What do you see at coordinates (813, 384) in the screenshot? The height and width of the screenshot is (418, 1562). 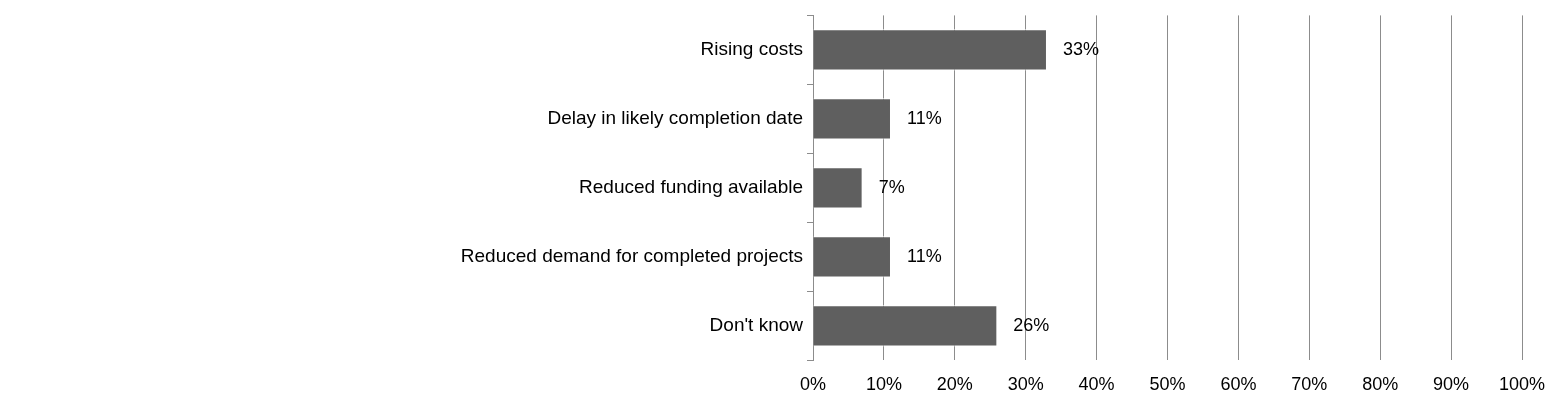 I see `x-tick-label: 0%` at bounding box center [813, 384].